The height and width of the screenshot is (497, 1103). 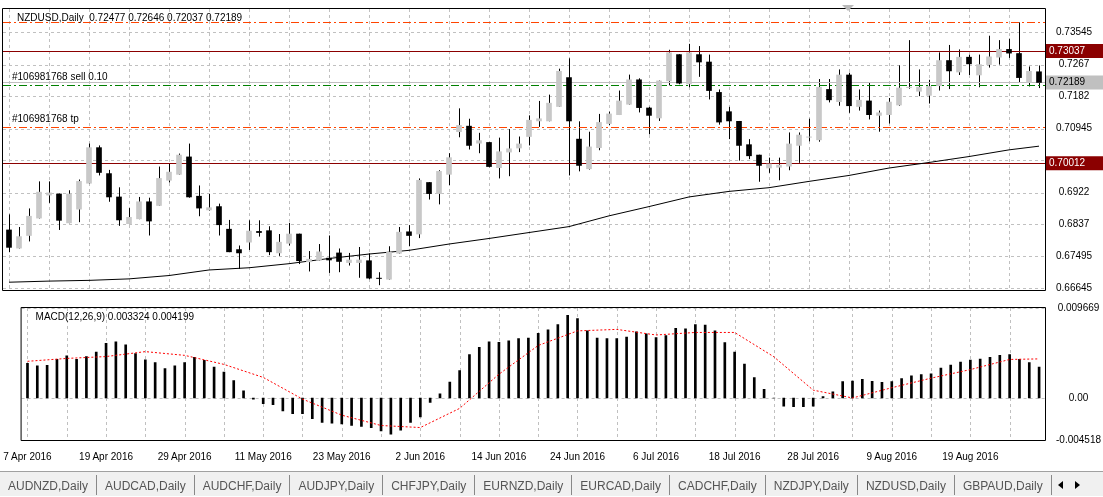 I want to click on y-tick-label: 0.00, so click(x=1078, y=397).